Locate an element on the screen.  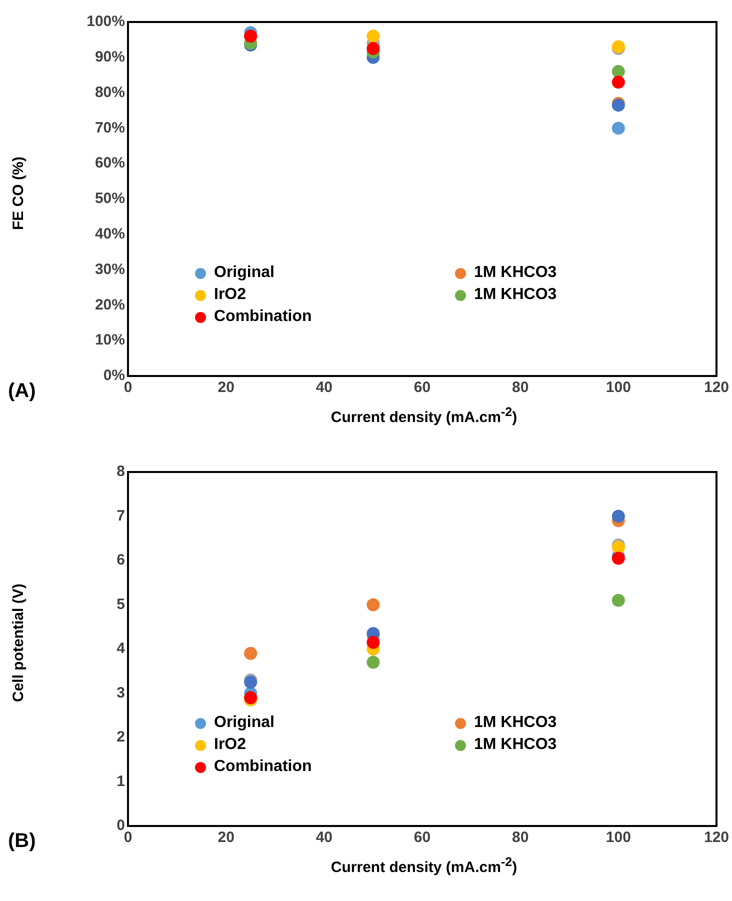
y-tick-label: 20% is located at coordinates (109, 305).